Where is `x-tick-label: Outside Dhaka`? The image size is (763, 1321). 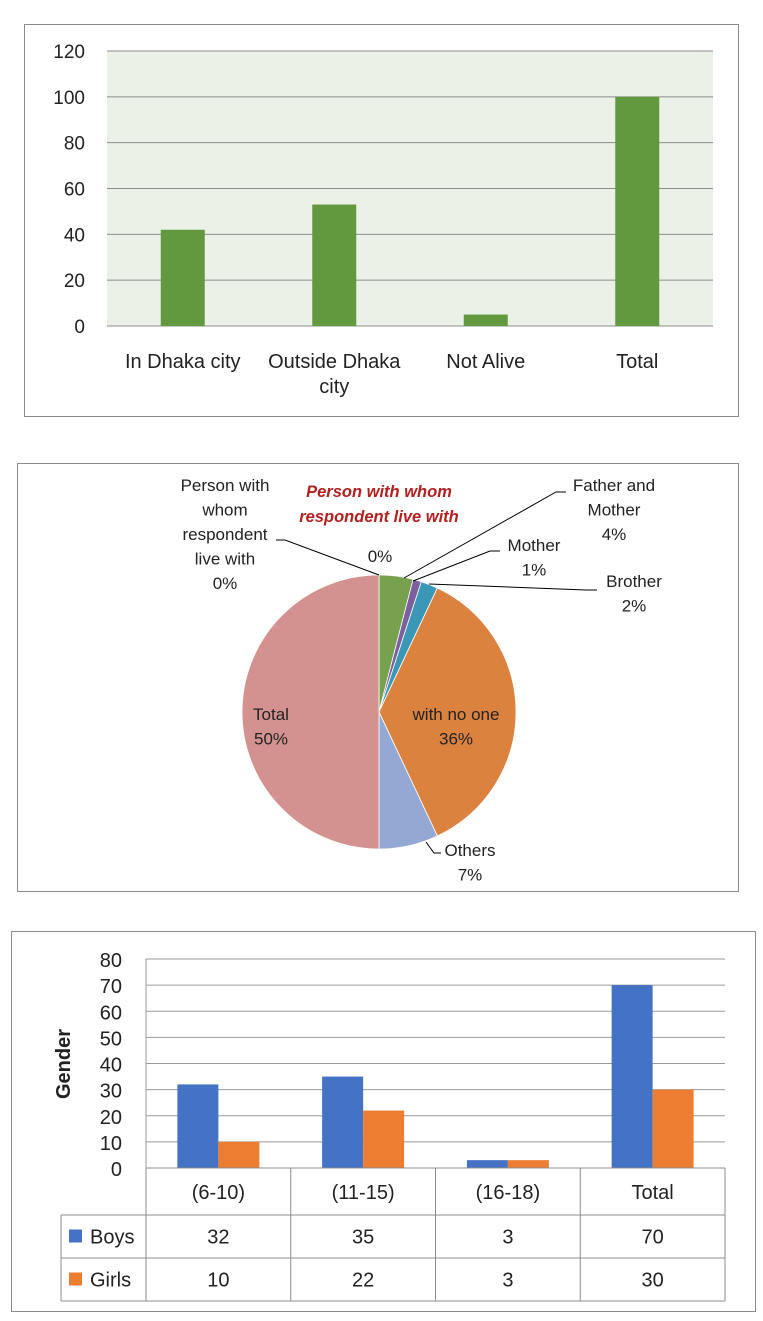 x-tick-label: Outside Dhaka is located at coordinates (334, 362).